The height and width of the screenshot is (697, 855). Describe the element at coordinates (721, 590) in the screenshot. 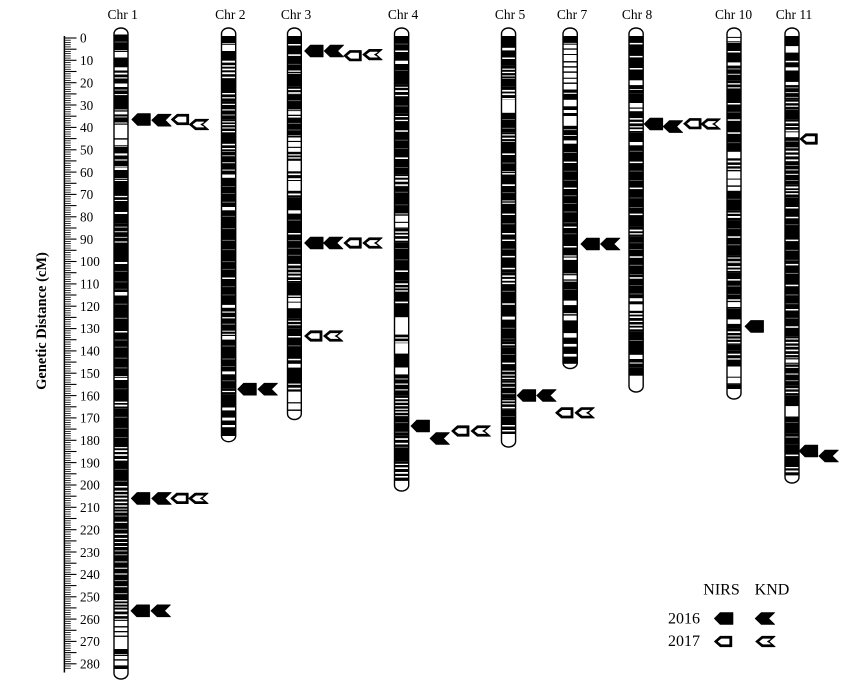

I see `svg-text: NIRS` at that location.